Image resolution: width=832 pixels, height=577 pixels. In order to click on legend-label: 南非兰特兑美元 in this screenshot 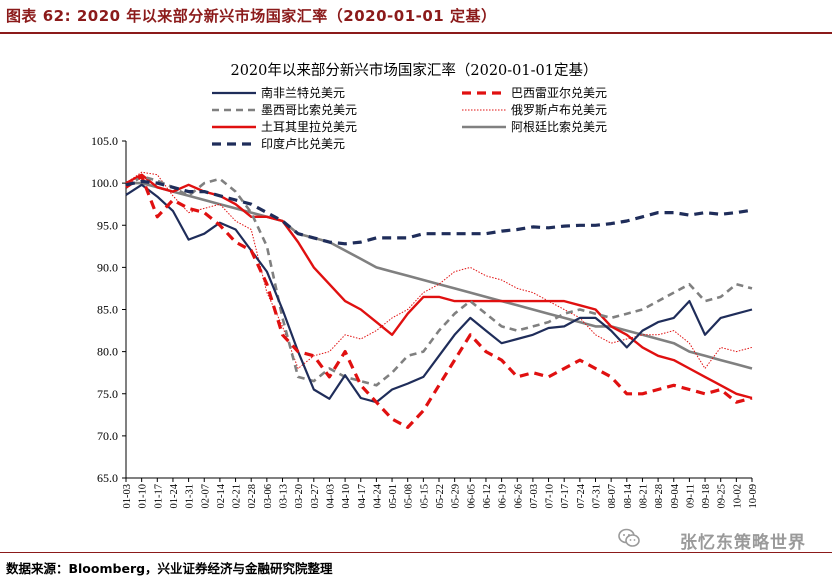, I will do `click(303, 92)`.